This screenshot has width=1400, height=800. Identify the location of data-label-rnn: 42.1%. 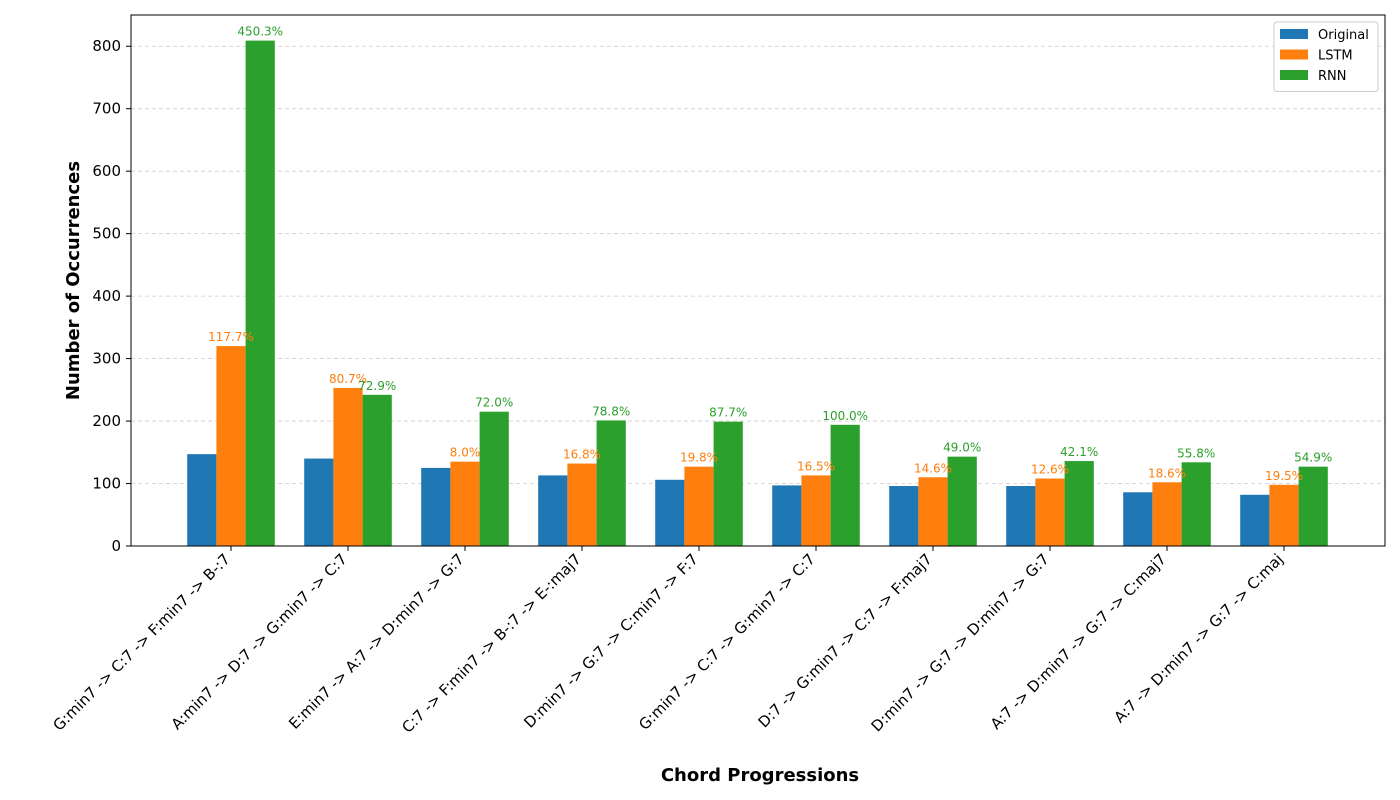
(1079, 452).